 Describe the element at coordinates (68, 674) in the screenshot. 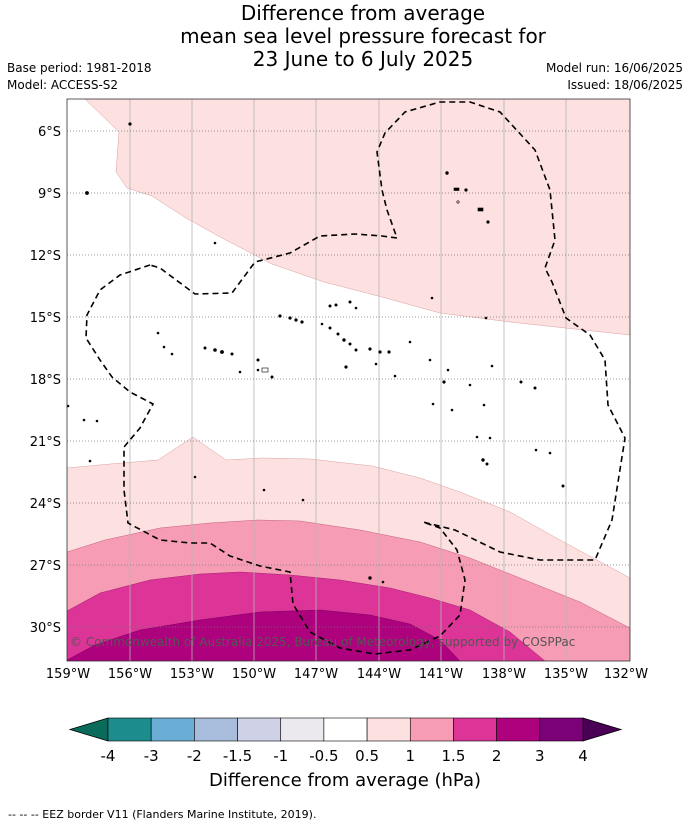

I see `lon-label: 159°W` at that location.